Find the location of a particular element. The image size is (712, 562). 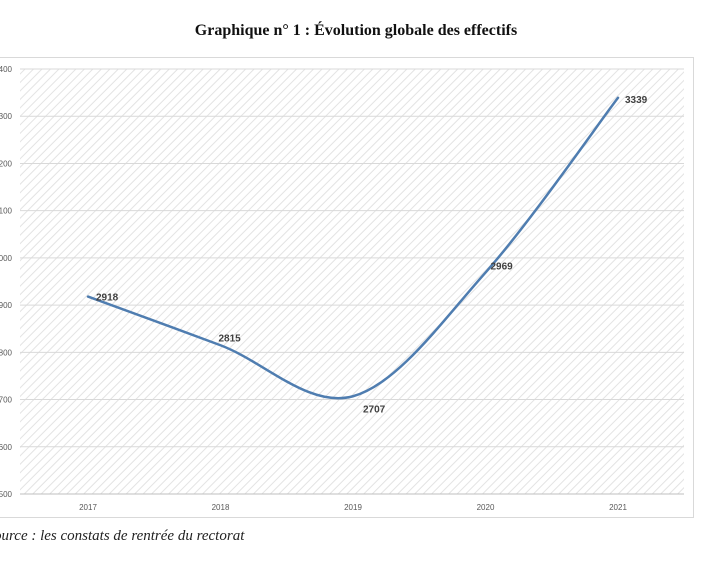

y-tick-label: 100 is located at coordinates (6, 211).